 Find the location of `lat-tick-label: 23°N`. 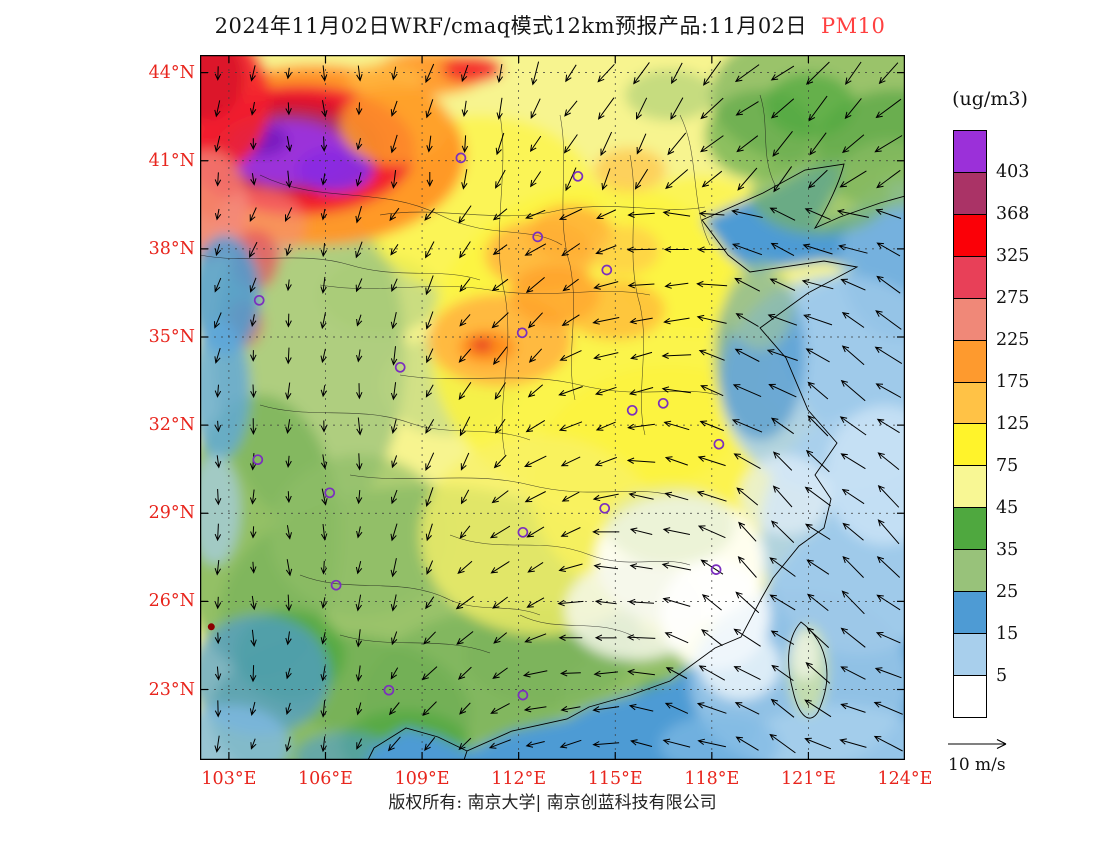

lat-tick-label: 23°N is located at coordinates (171, 689).